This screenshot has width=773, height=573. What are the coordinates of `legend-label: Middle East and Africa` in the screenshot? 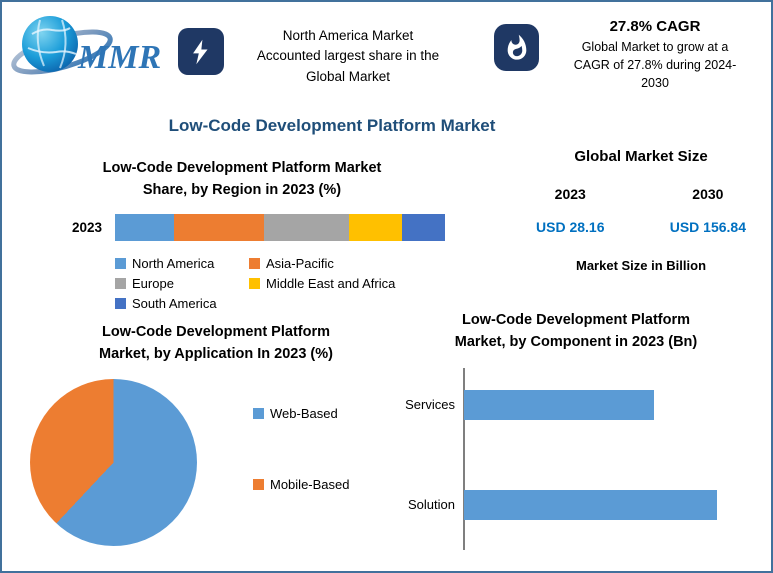 It's located at (331, 283).